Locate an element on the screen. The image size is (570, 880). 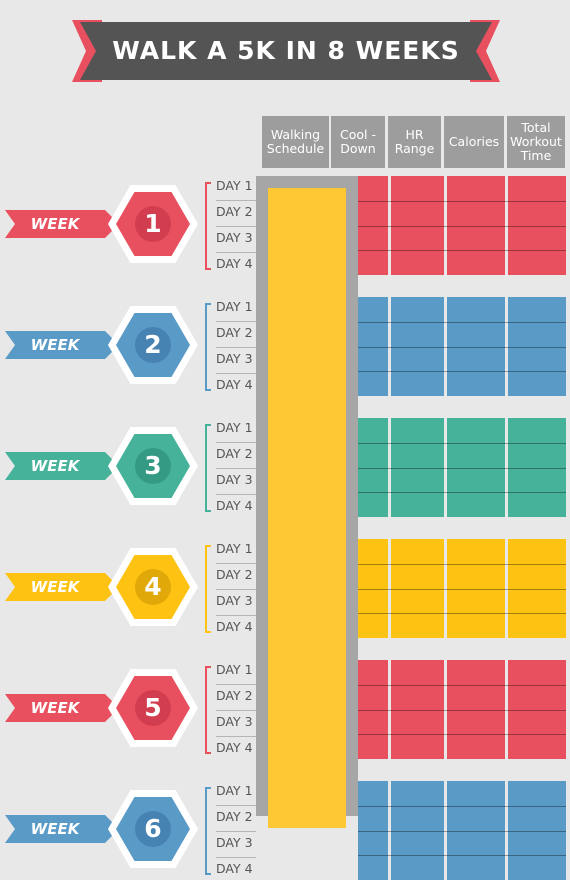
week-number: 4 is located at coordinates (153, 586).